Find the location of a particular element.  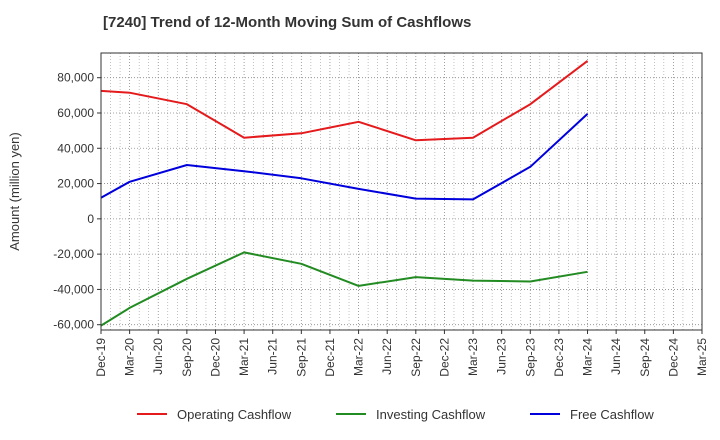

x-tick-label: Dec-24 is located at coordinates (673, 357).